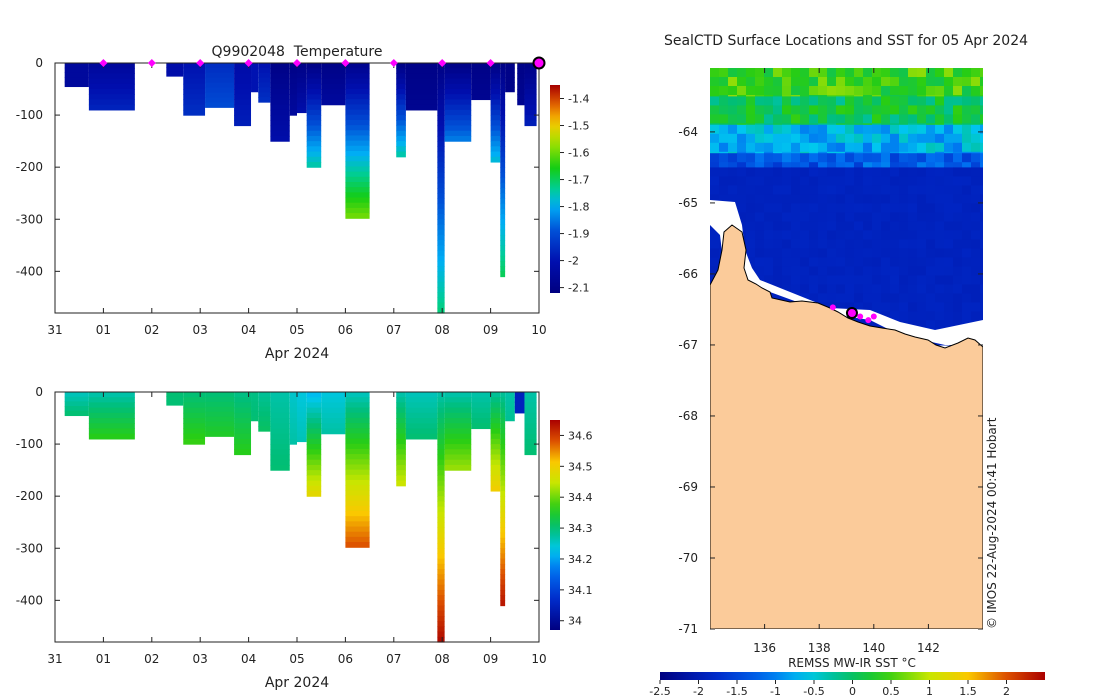 The image size is (1100, 700). Describe the element at coordinates (852, 691) in the screenshot. I see `sst-colorbar-tick-label: 0` at that location.